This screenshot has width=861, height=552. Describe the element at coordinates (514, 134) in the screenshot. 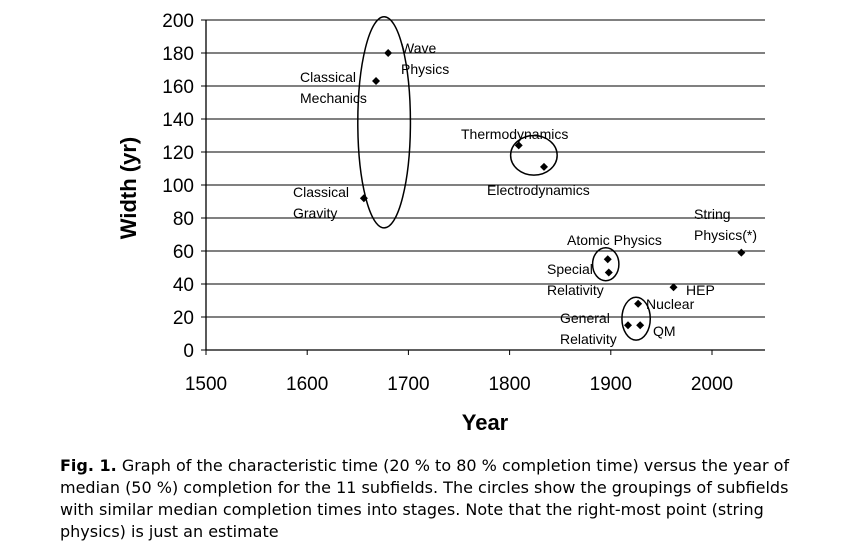

I see `point-label: Thermodynamics` at that location.